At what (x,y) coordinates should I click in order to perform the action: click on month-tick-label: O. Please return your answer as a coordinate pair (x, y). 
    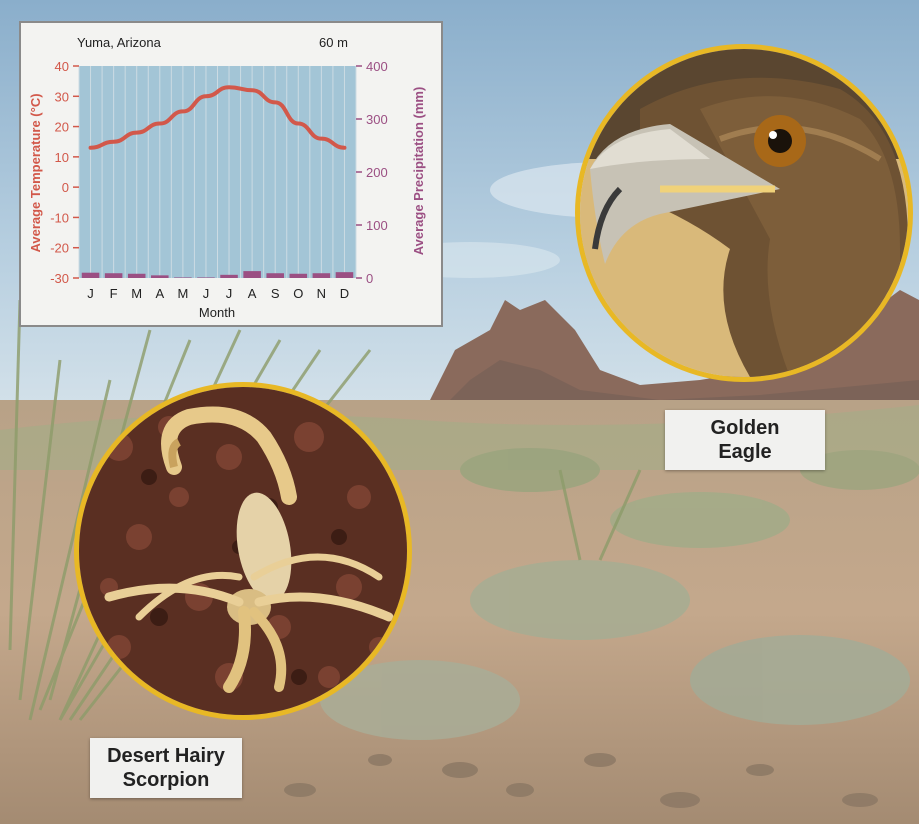
    Looking at the image, I should click on (298, 293).